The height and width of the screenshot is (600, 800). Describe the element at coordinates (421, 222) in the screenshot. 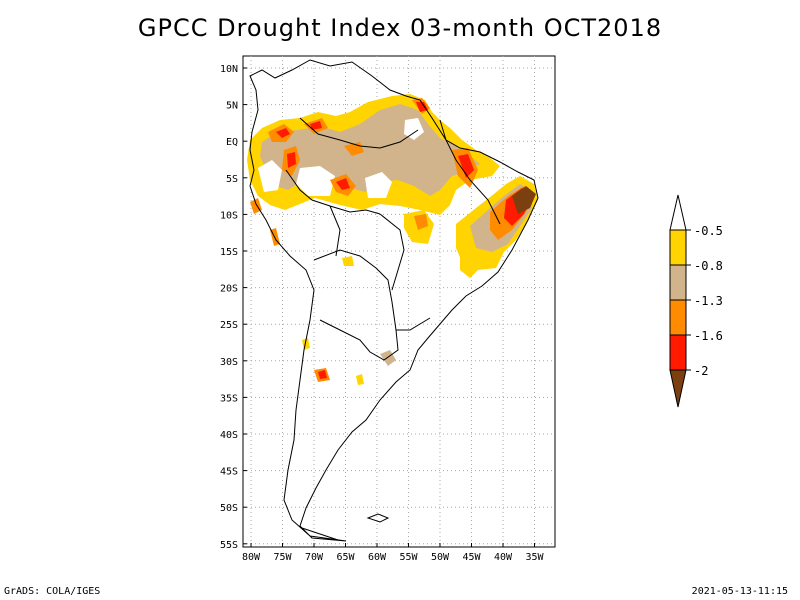

I see `orange-blob-central` at that location.